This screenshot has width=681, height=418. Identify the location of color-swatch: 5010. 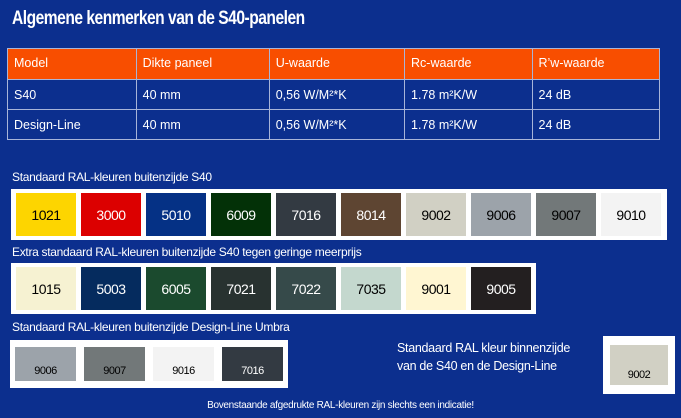
(176, 214).